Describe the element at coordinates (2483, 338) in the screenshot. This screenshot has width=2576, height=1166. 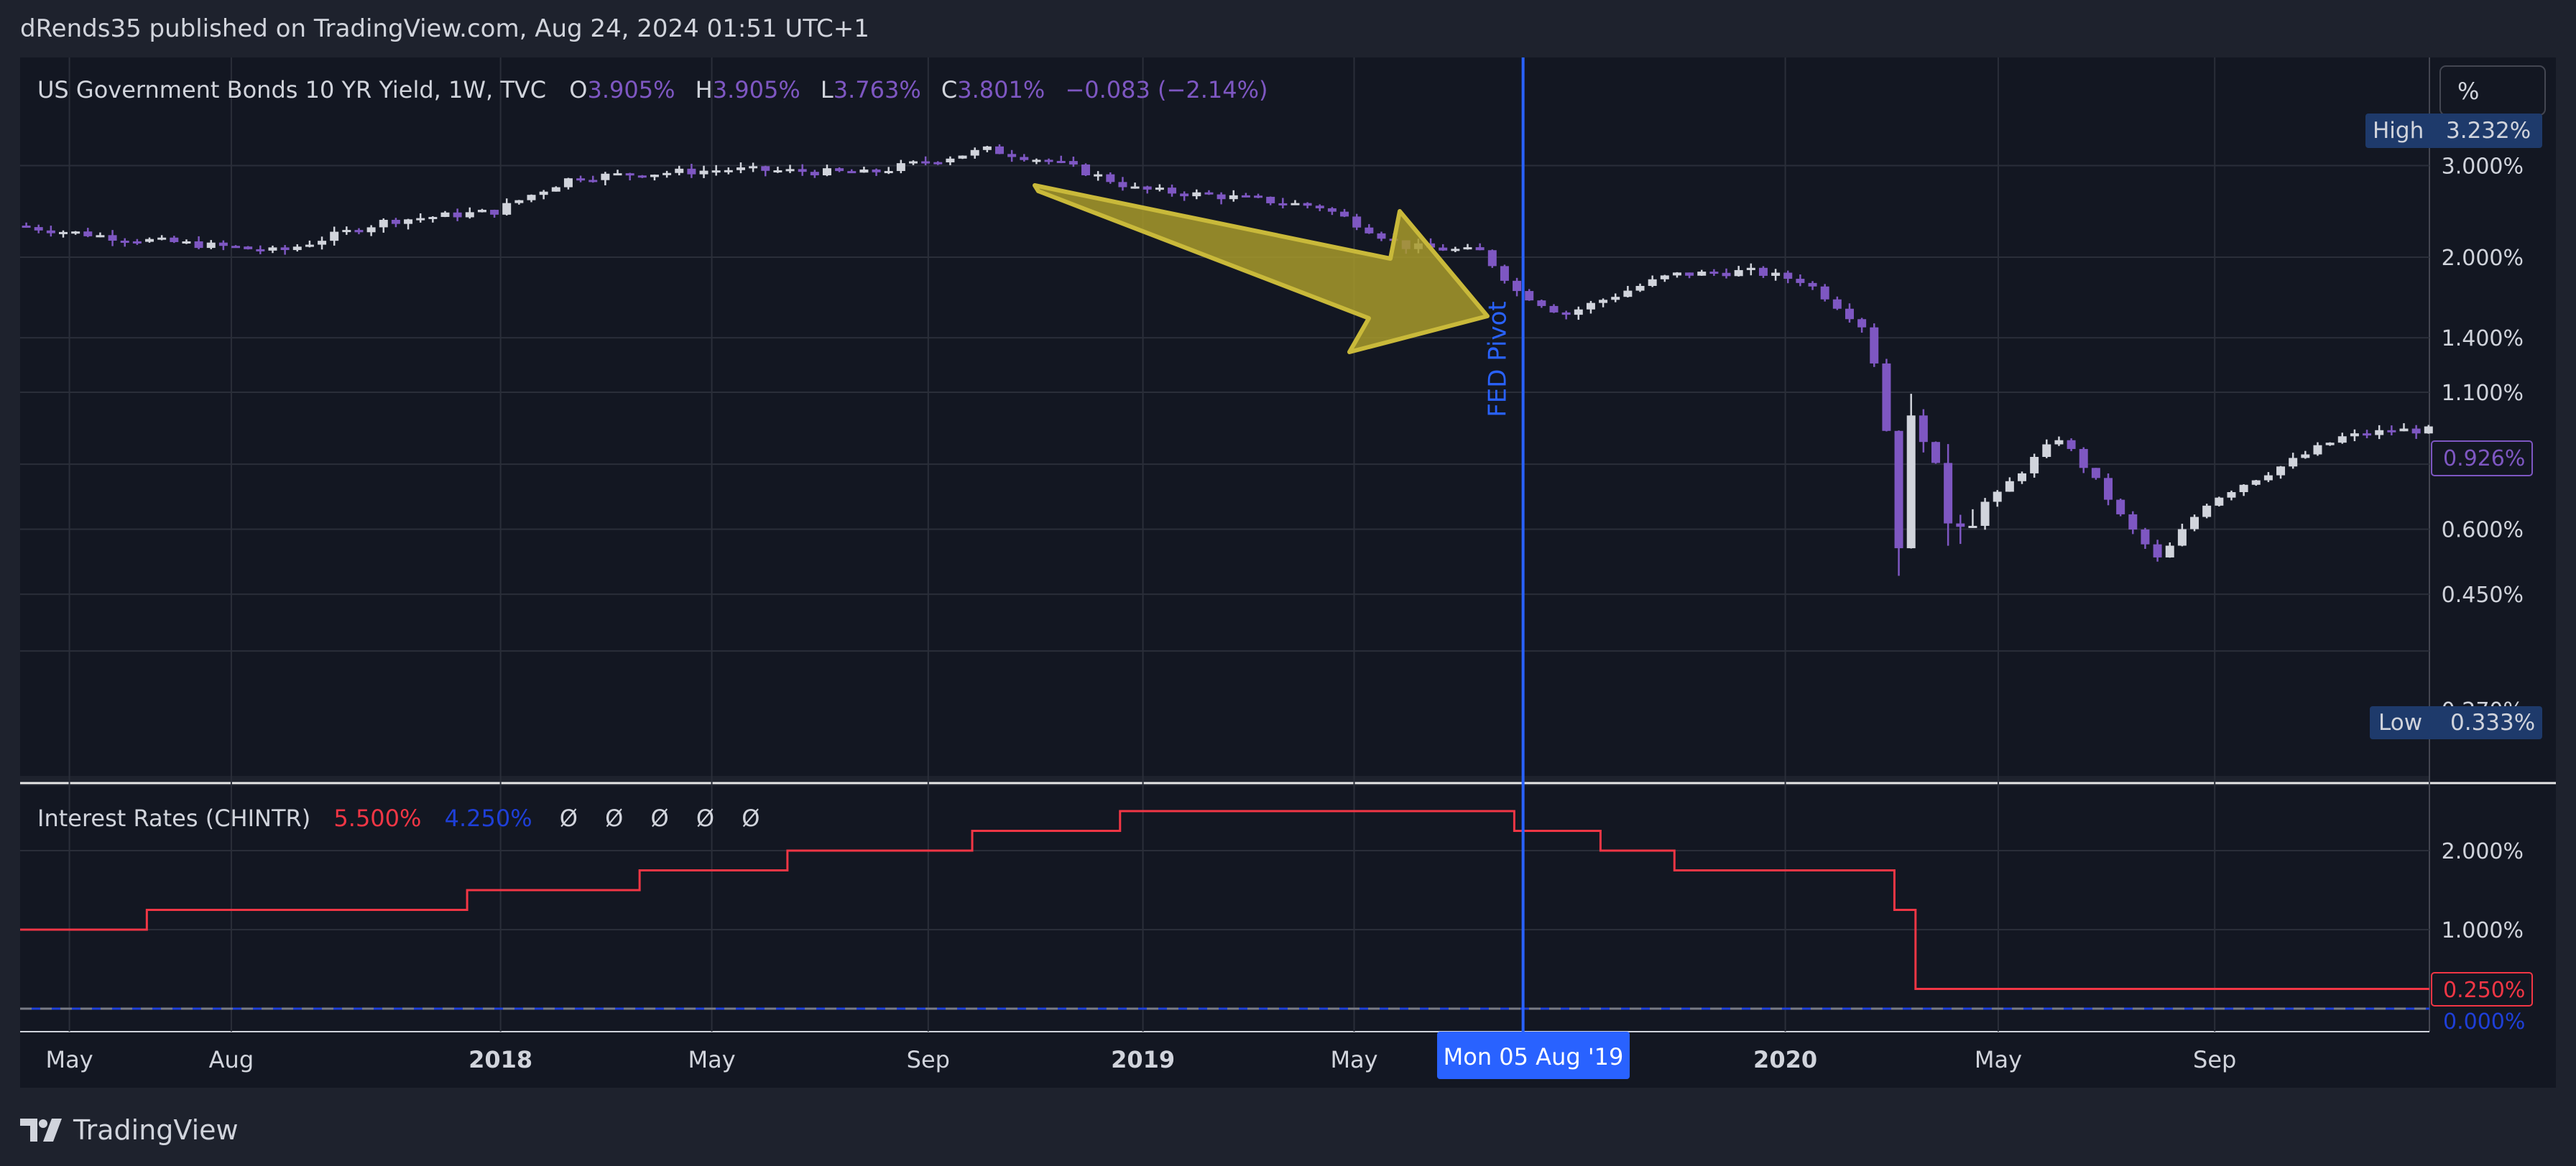
I see `price-tick-label: 1.400%` at that location.